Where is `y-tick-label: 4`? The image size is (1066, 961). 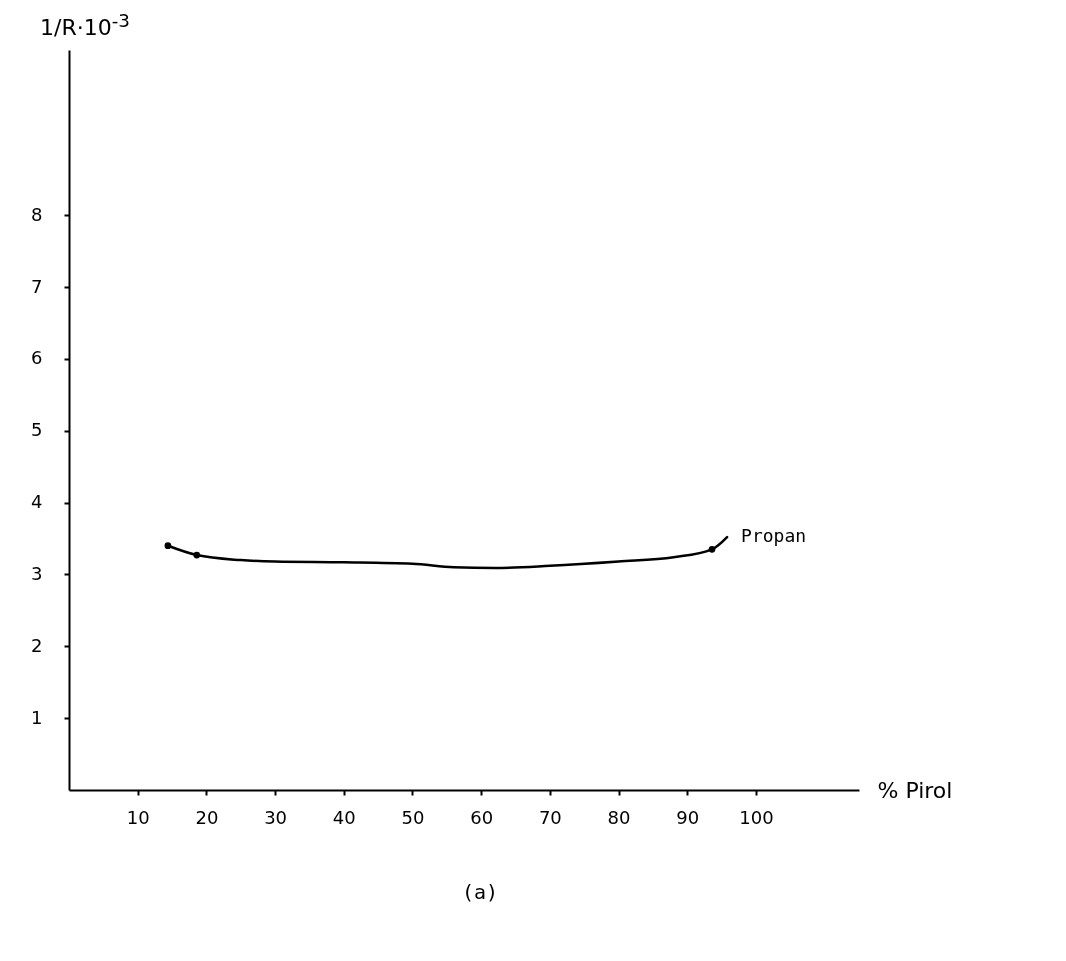
y-tick-label: 4 is located at coordinates (37, 502).